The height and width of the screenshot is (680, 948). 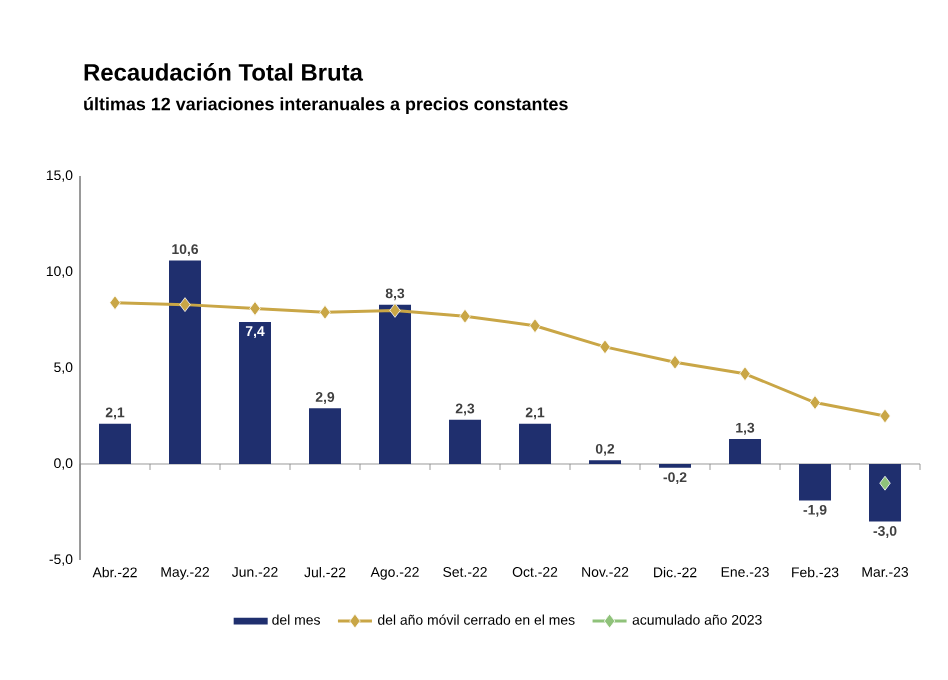 What do you see at coordinates (224, 72) in the screenshot?
I see `chart-title: Recaudación Total Bruta` at bounding box center [224, 72].